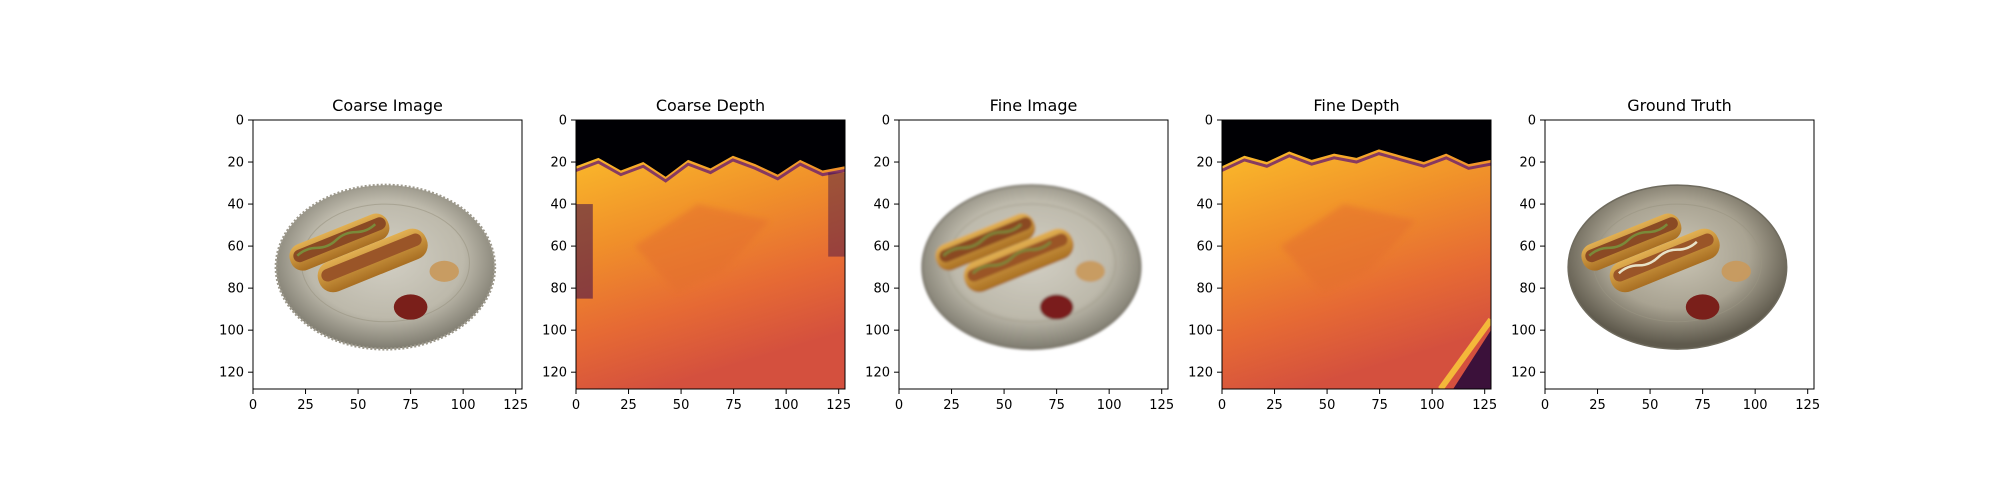 The width and height of the screenshot is (2000, 500). I want to click on depth-noise-right, so click(836, 214).